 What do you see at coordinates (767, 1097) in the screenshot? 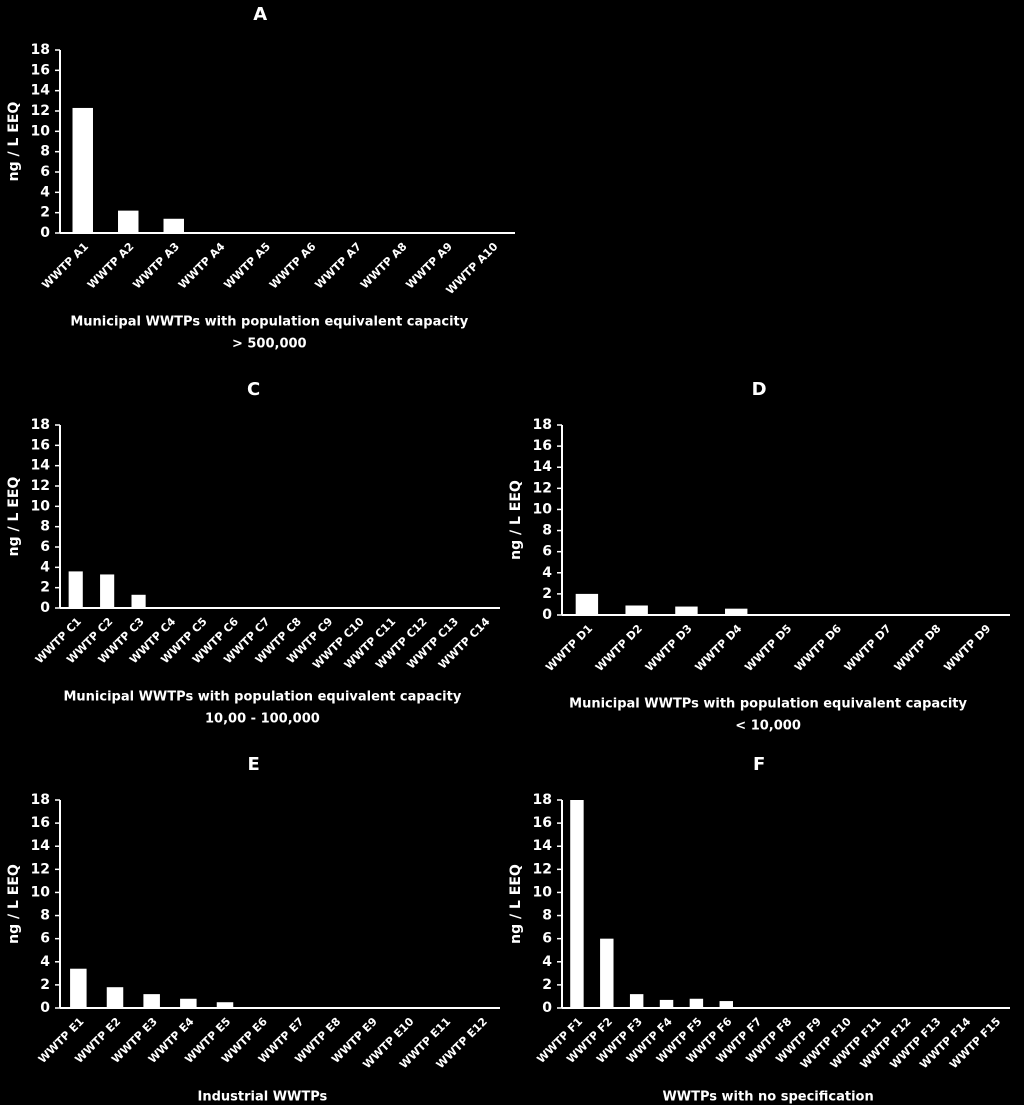
I see `x-axis-label: WWTPs with no specification` at bounding box center [767, 1097].